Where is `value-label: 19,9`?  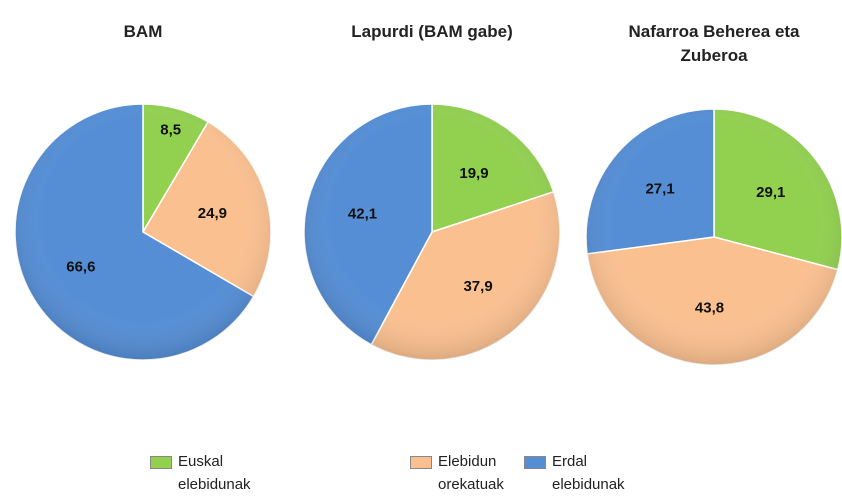 value-label: 19,9 is located at coordinates (473, 173).